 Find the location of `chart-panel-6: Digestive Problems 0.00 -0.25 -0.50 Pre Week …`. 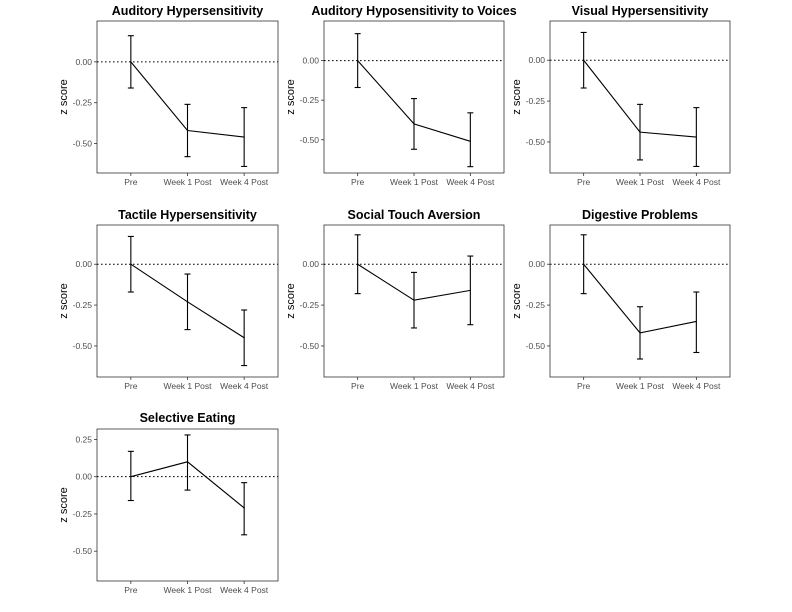

chart-panel-6: Digestive Problems 0.00 -0.25 -0.50 Pre Week … is located at coordinates (621, 299).